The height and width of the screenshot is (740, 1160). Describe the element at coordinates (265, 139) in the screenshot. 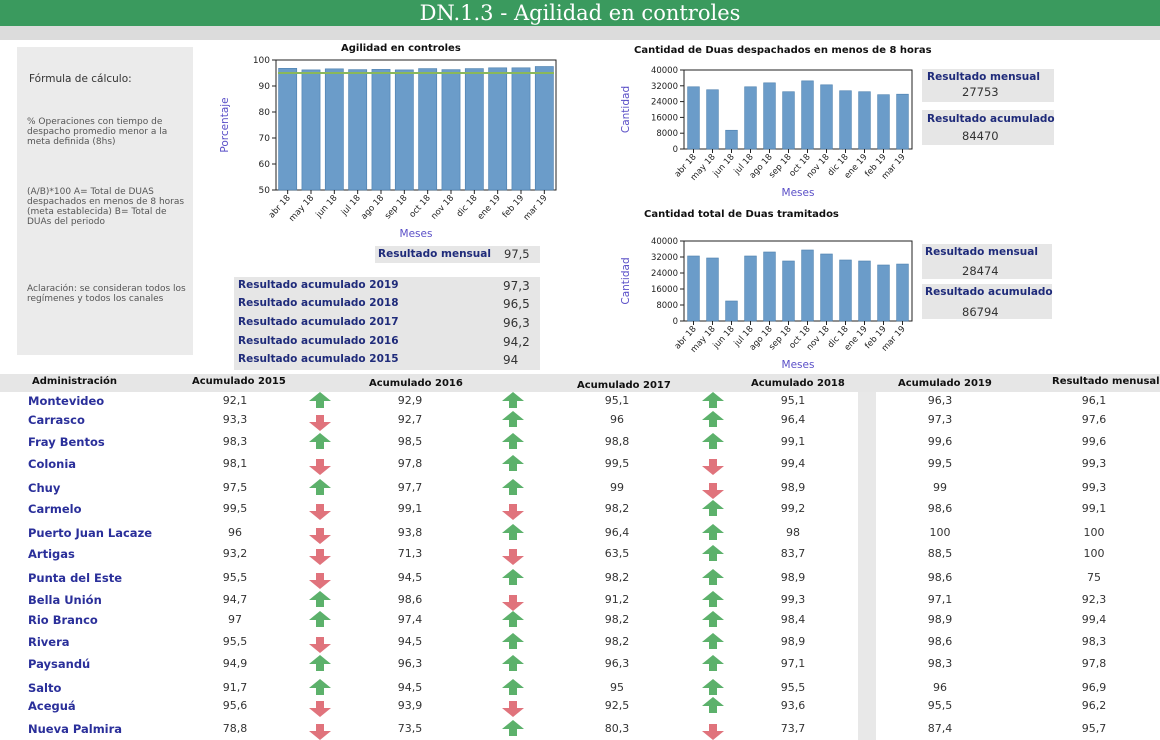

I see `y-tick-label: 70` at that location.